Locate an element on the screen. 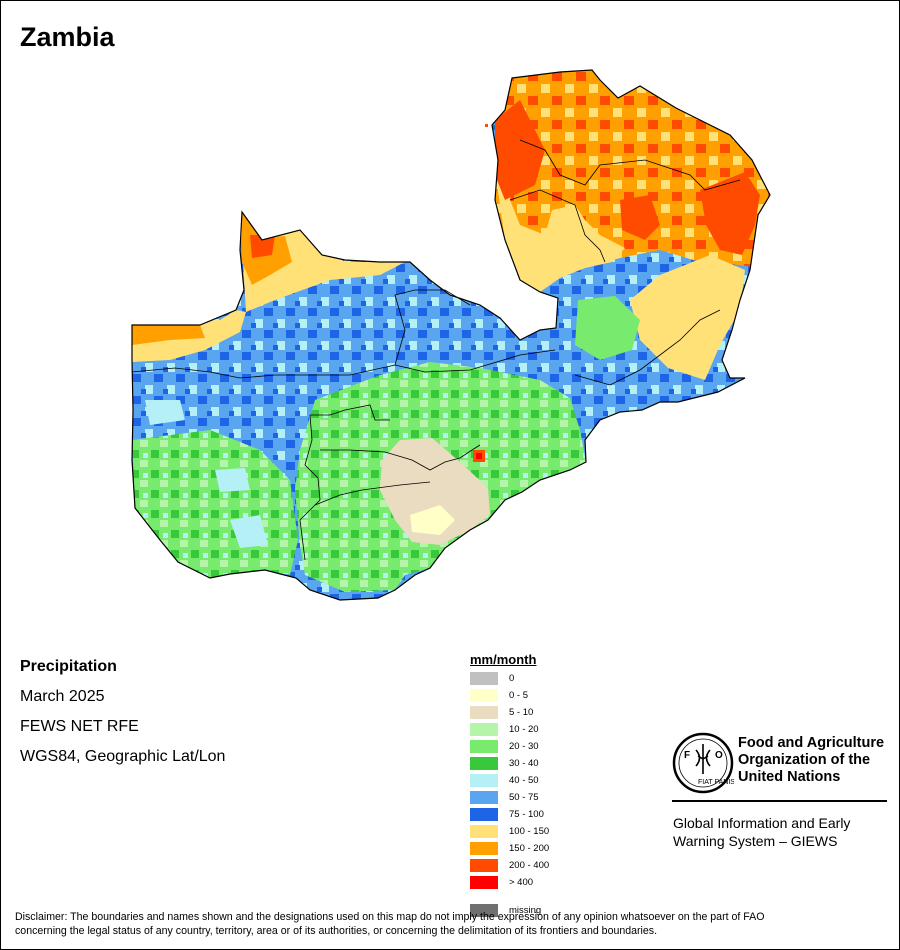  lake-marker is located at coordinates (486, 125).